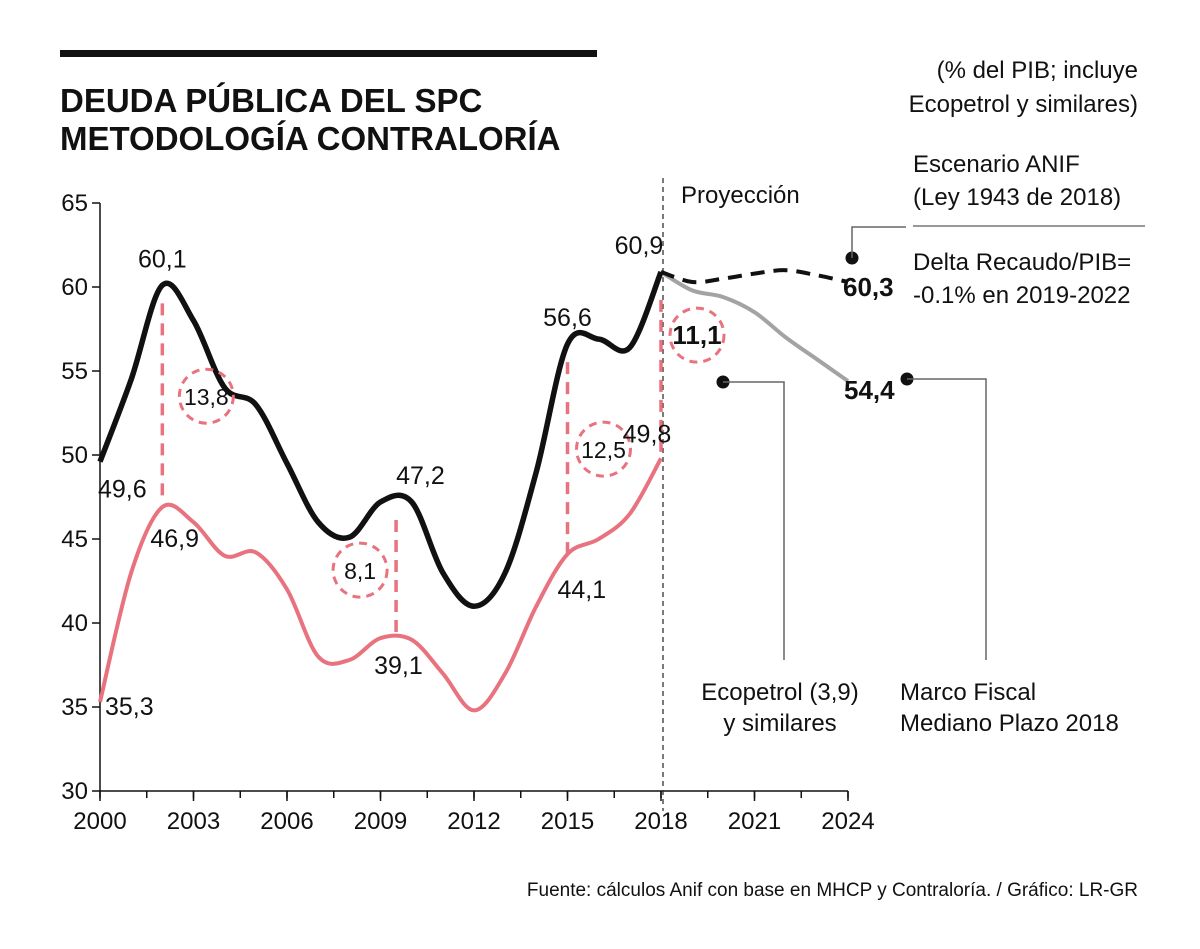  Describe the element at coordinates (310, 138) in the screenshot. I see `chart-title-line2: METODOLOGÍA CONTRALORÍA` at that location.